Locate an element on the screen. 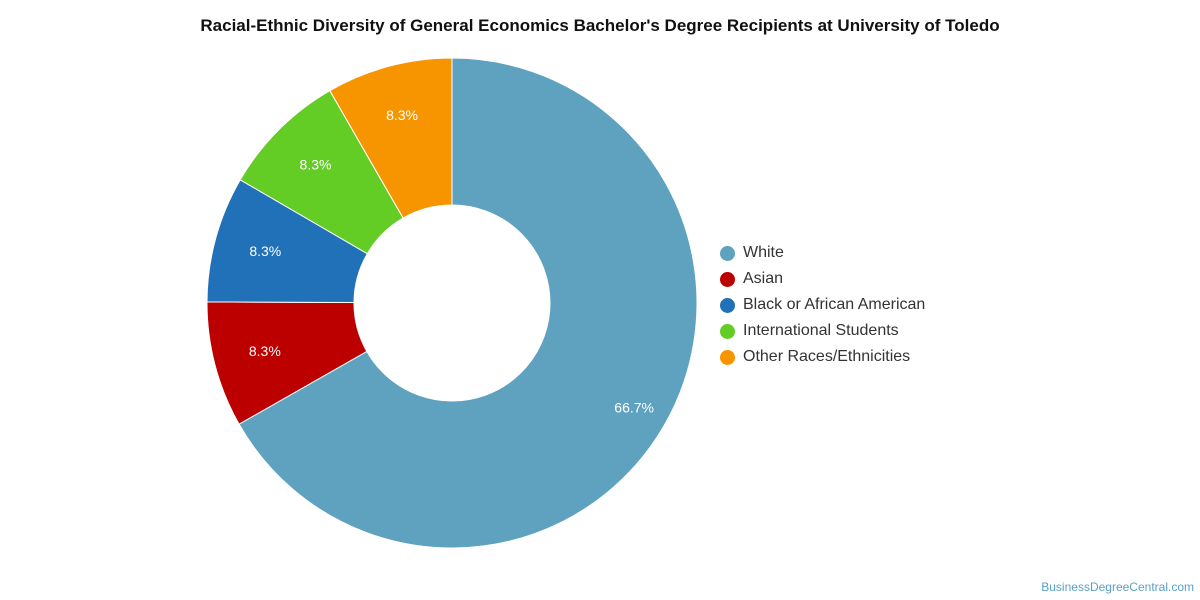 This screenshot has width=1200, height=600. legend-label-other-races-ethnicities: Other Races/Ethnicities is located at coordinates (827, 356).